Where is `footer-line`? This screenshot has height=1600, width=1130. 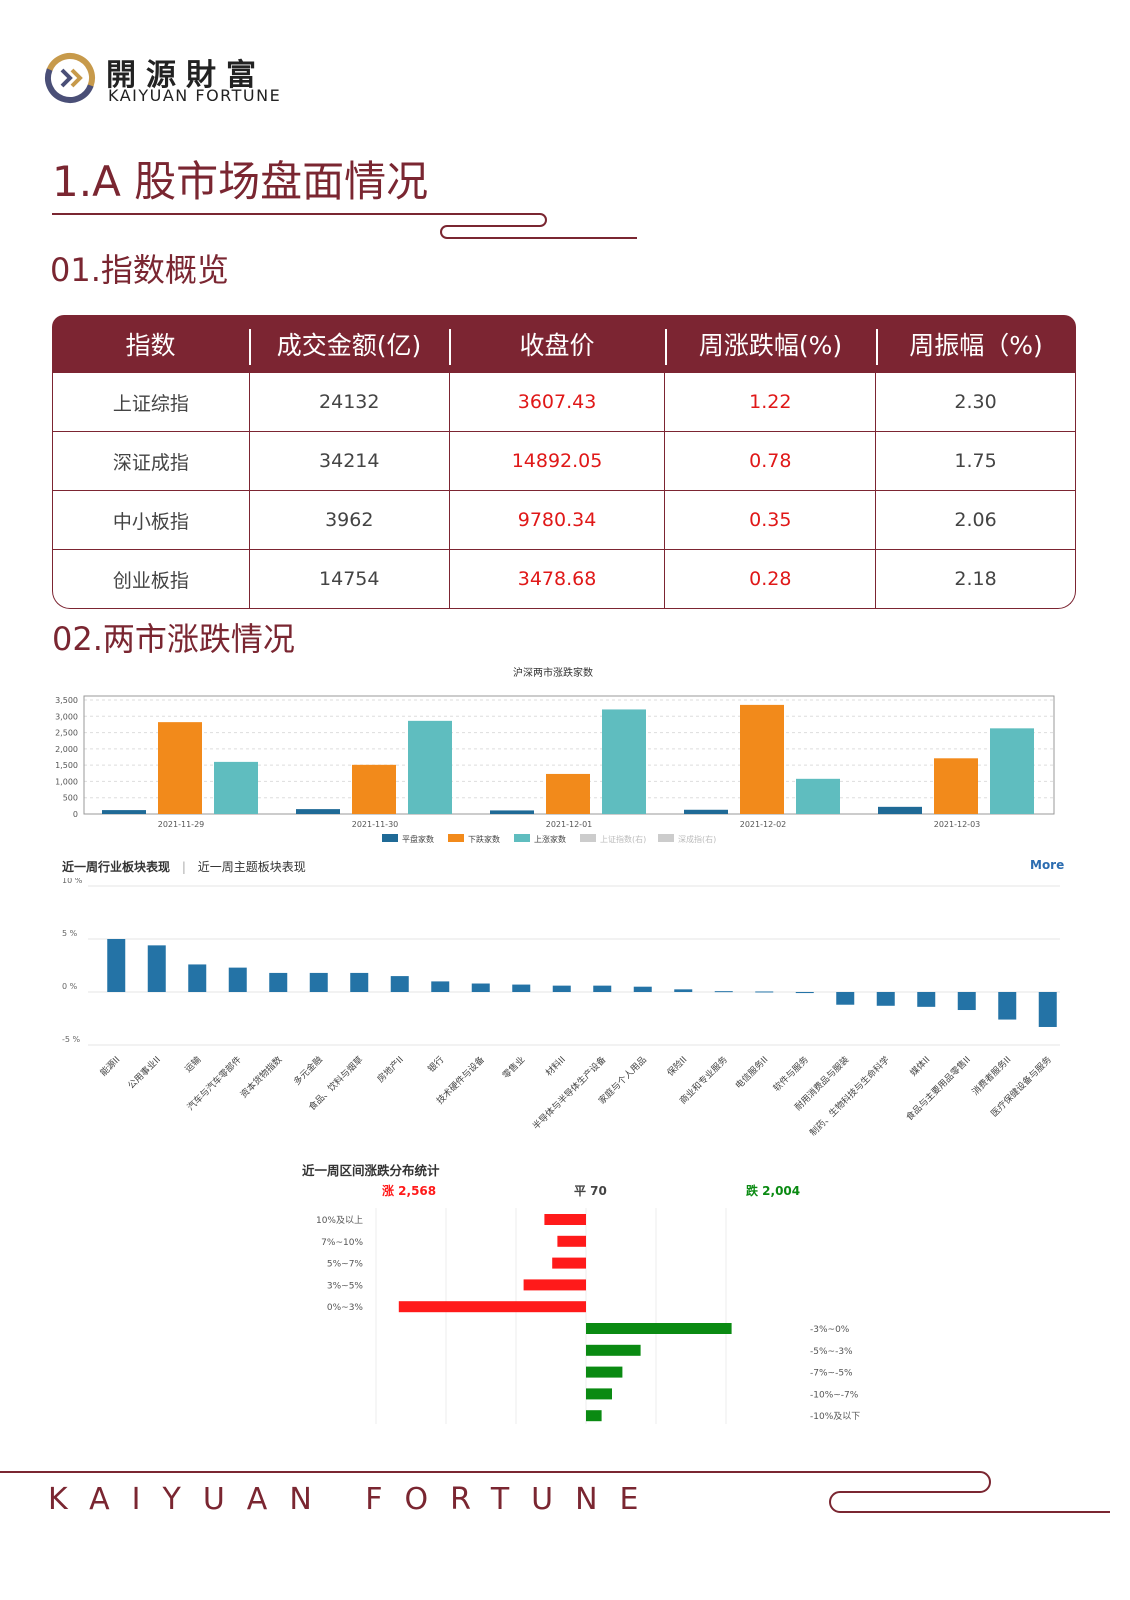
footer-line is located at coordinates (555, 1492).